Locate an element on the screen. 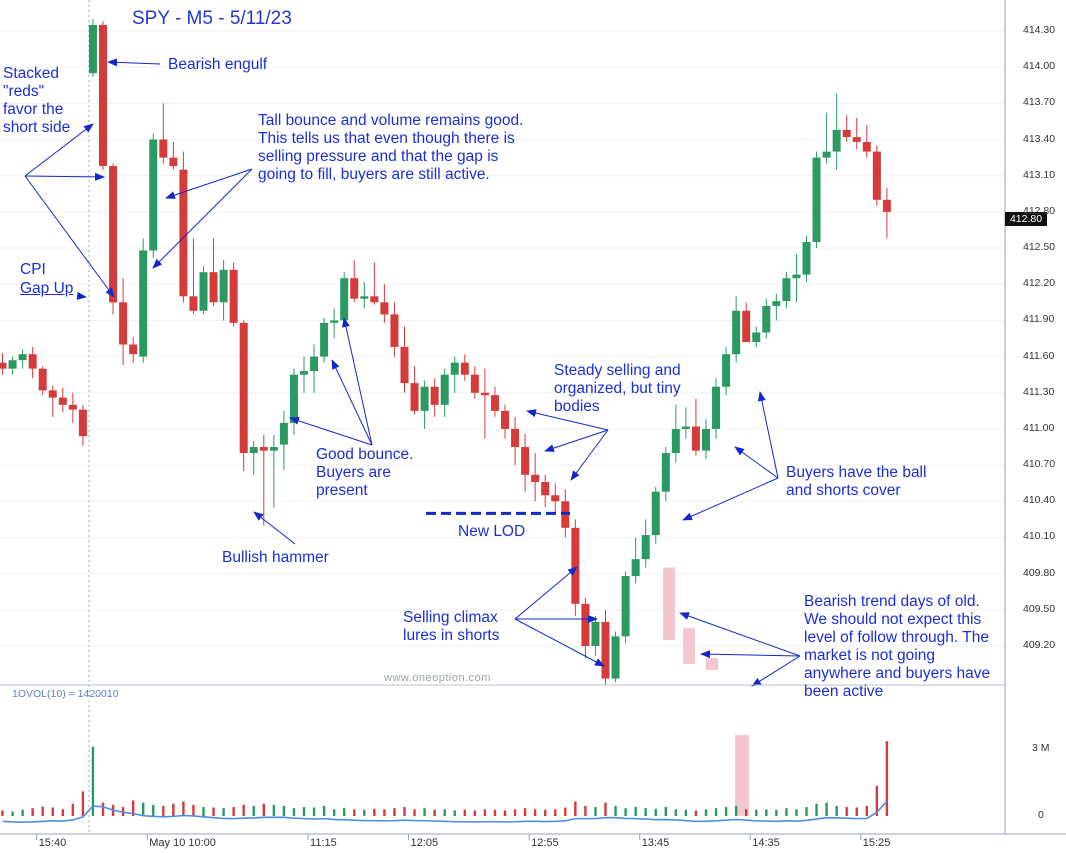 The width and height of the screenshot is (1066, 853). annotation-bearish-engulf: Bearish engulf is located at coordinates (218, 64).